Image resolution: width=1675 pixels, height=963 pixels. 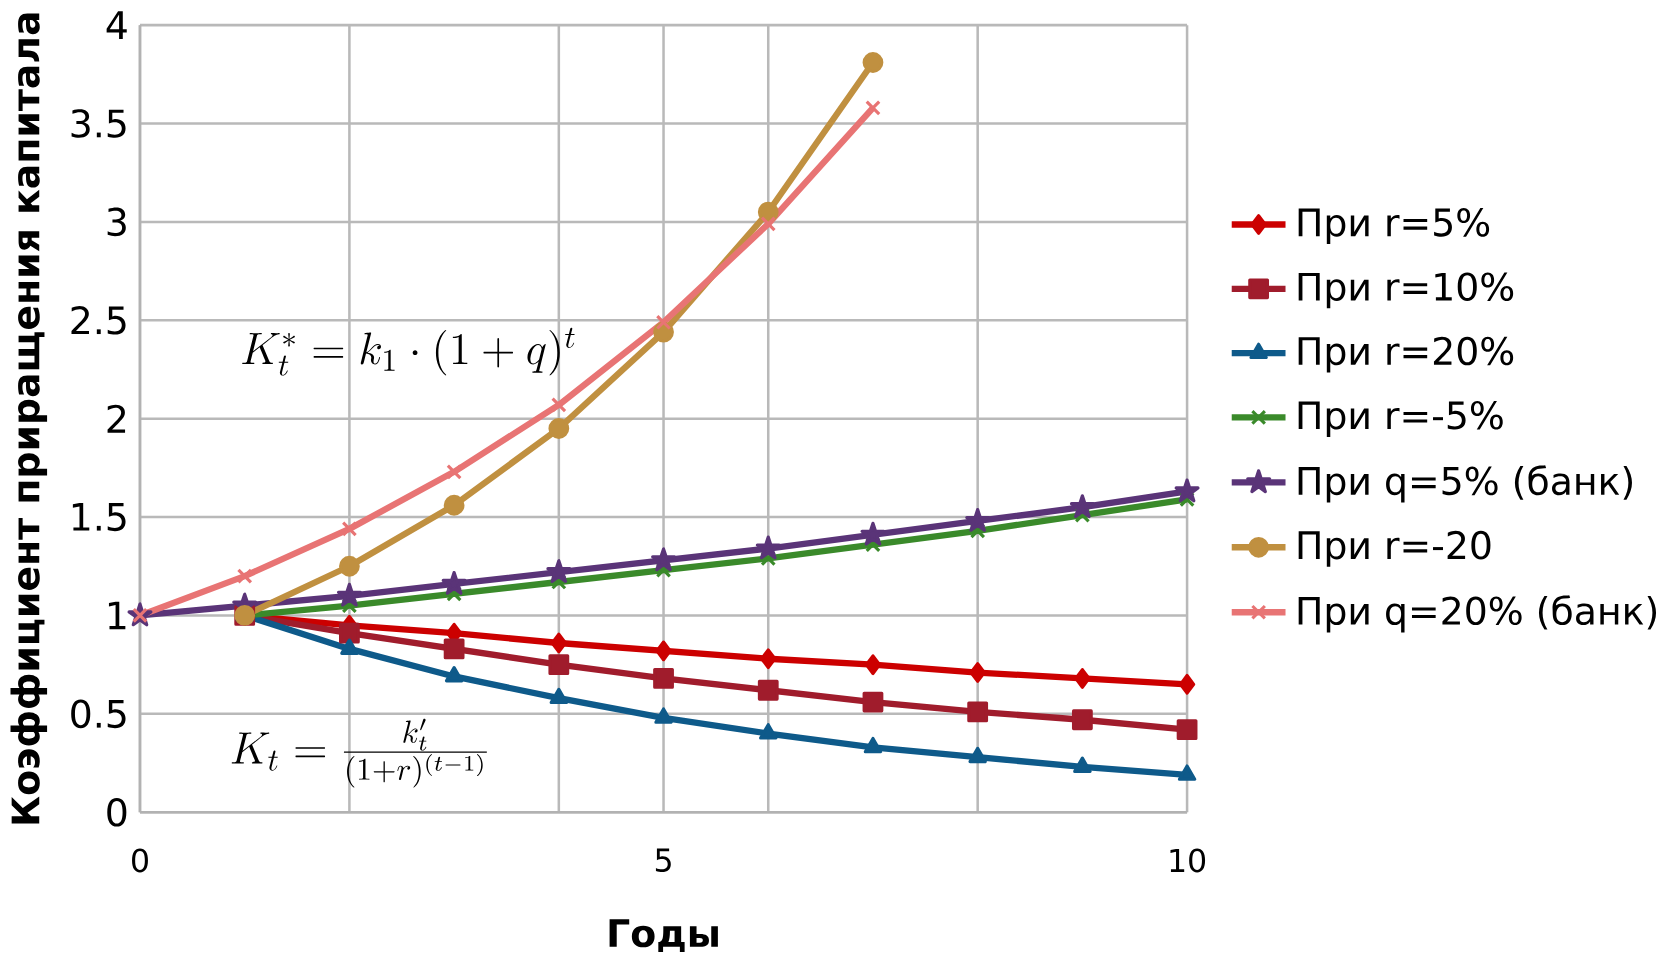 I want to click on y-tick-label: 2.5, so click(x=98, y=320).